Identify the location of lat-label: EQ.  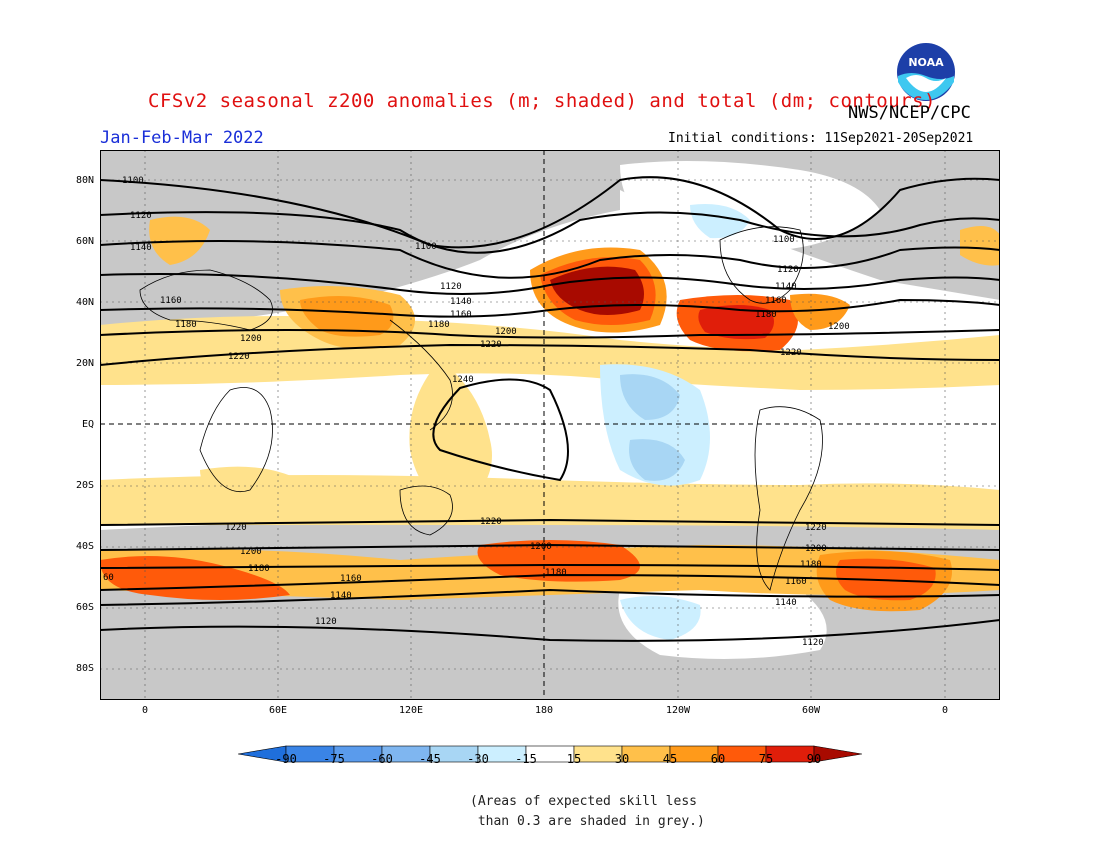
(87, 424).